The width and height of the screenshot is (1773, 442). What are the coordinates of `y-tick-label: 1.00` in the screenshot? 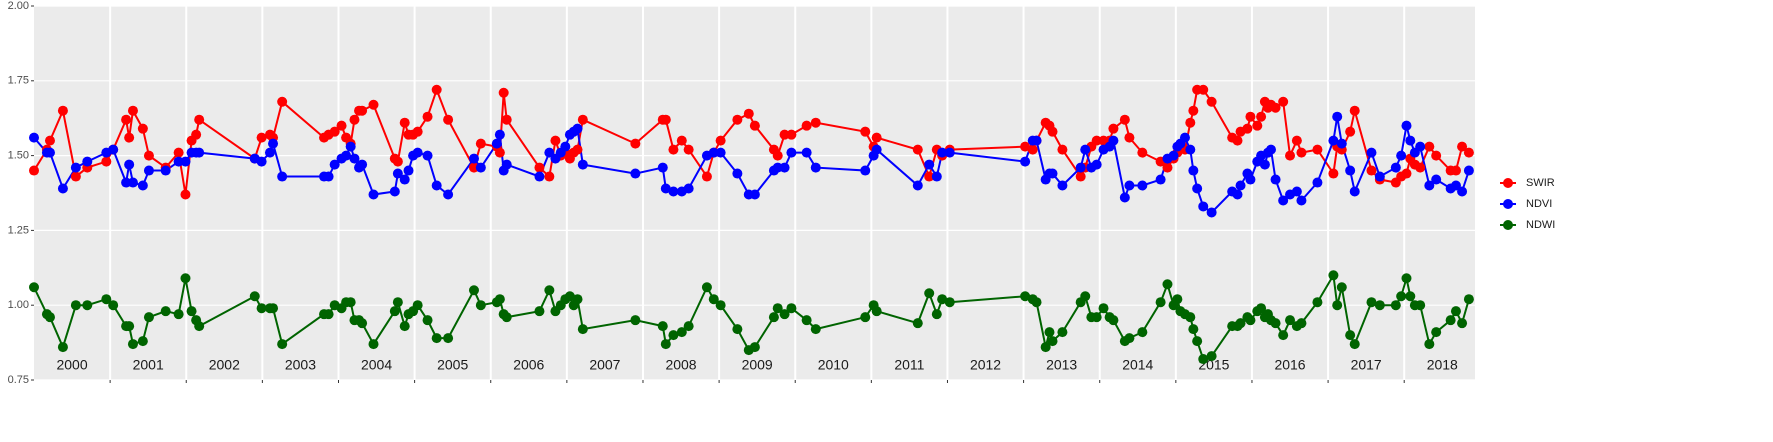 It's located at (18, 305).